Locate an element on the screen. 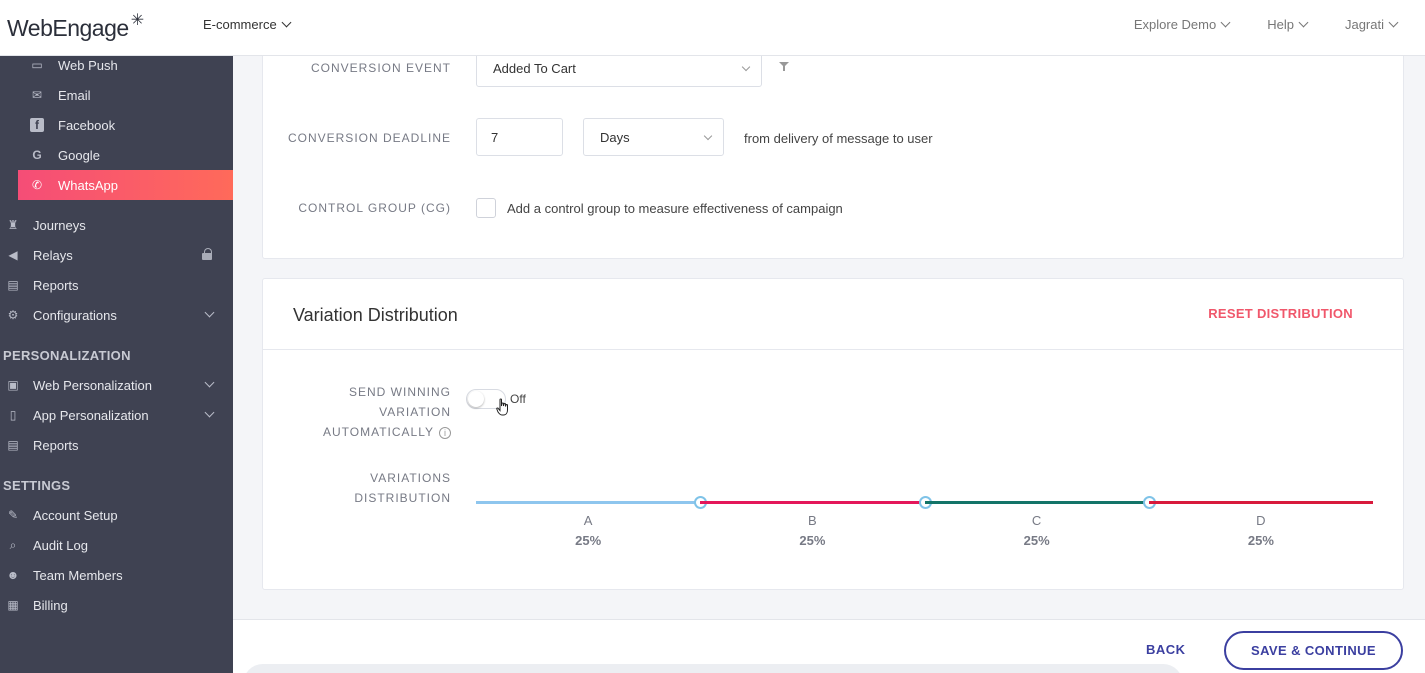 The image size is (1425, 673). variant-name-label: A is located at coordinates (588, 520).